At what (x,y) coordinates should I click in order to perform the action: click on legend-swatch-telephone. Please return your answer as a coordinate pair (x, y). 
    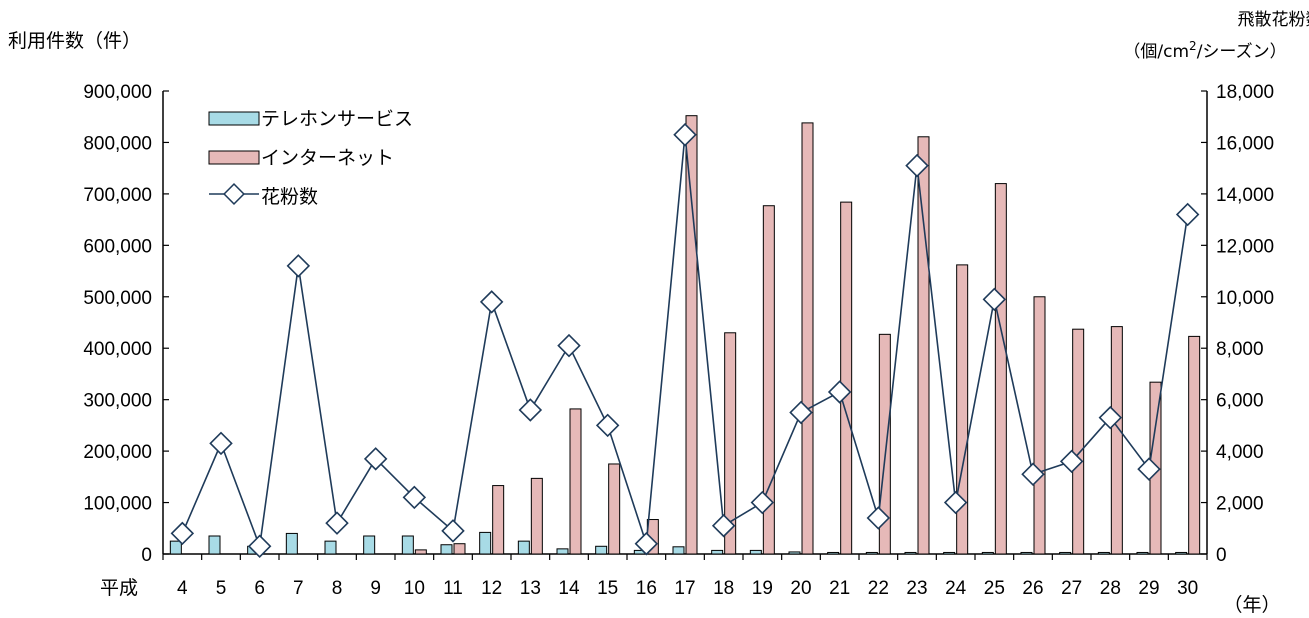
    Looking at the image, I should click on (234, 118).